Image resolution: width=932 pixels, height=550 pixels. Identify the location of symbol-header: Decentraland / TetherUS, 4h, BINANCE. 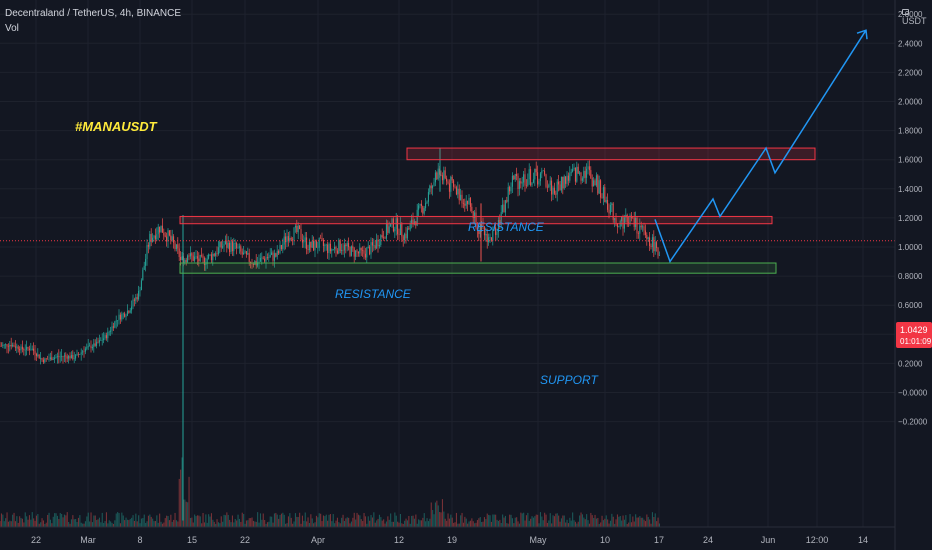
(93, 13).